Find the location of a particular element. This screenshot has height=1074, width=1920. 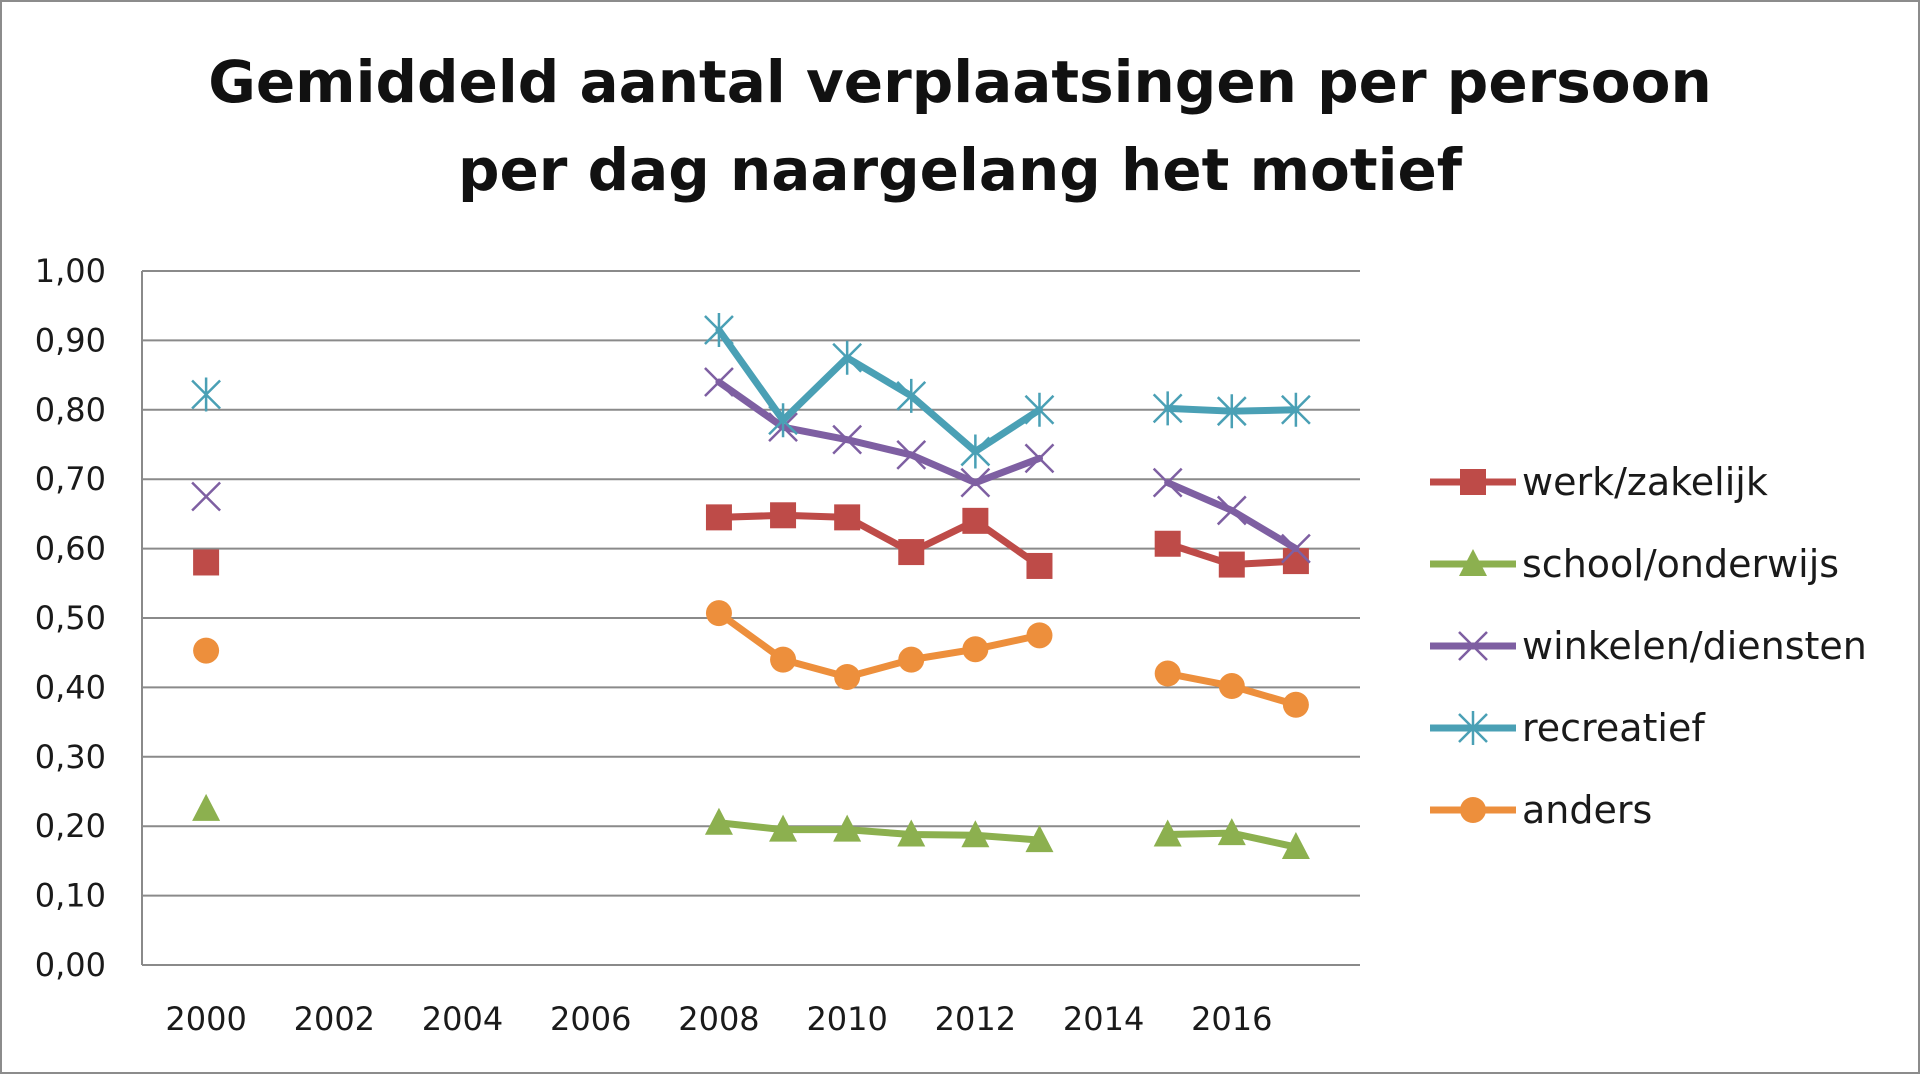

legend-entry: anders is located at coordinates (1541, 810).